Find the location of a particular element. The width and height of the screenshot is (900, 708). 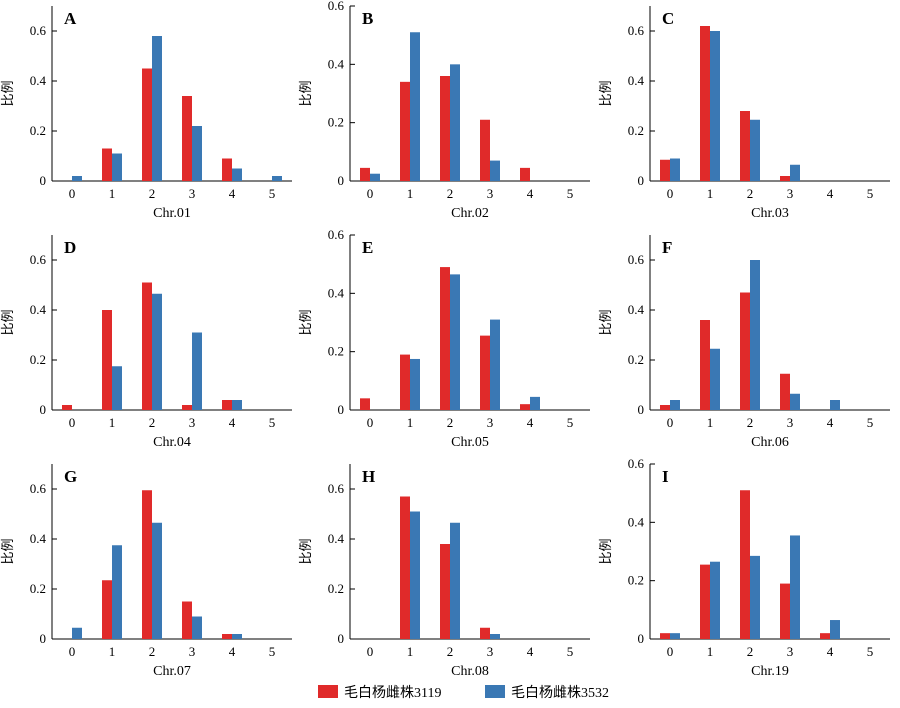

x-axis-label: Chr.05 is located at coordinates (470, 442).